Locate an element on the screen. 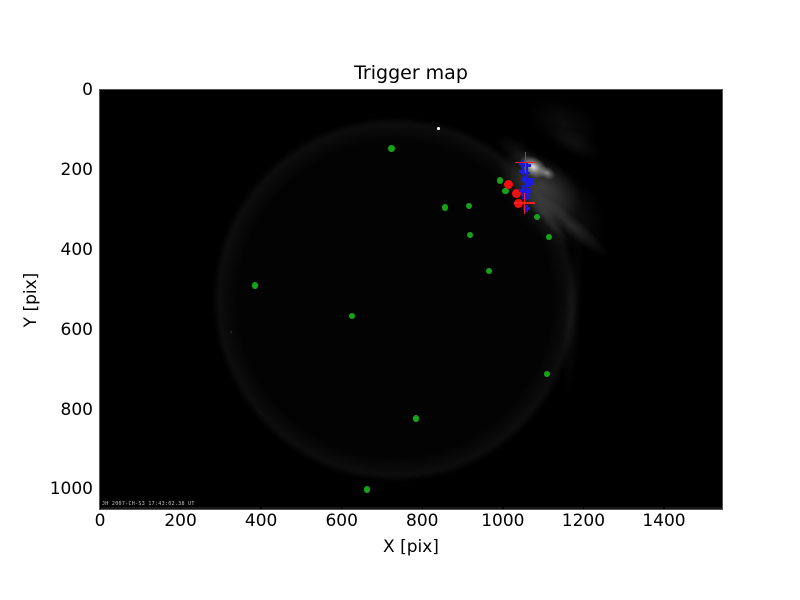 The height and width of the screenshot is (600, 800). y-tick-label: 0 is located at coordinates (87, 90).